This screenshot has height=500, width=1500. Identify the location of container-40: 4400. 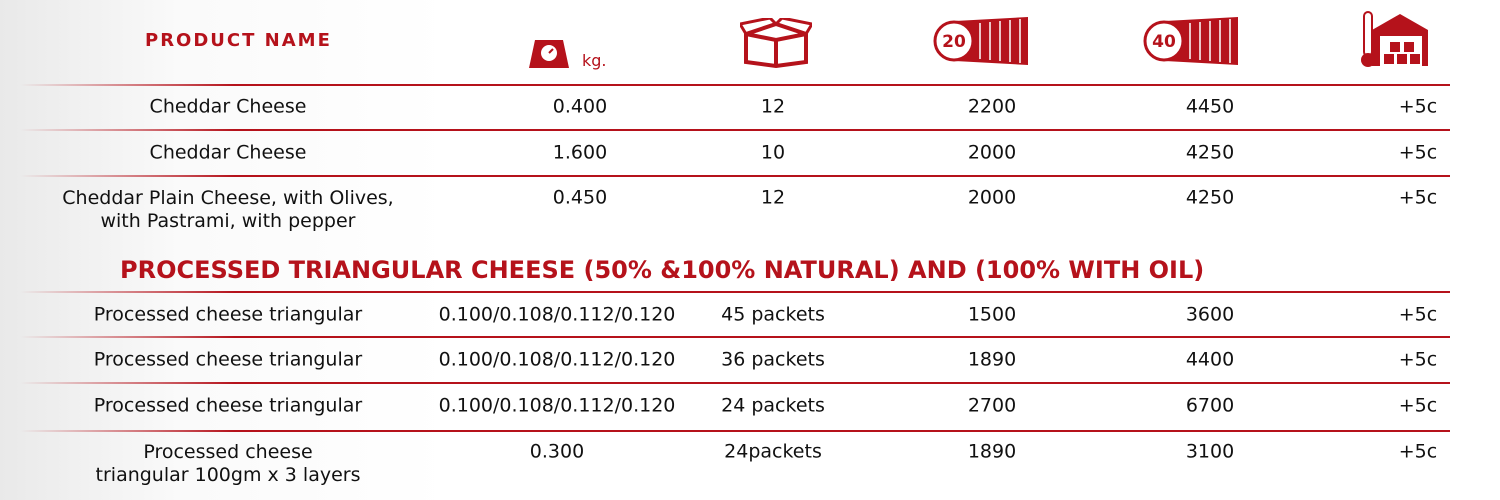
(1210, 359).